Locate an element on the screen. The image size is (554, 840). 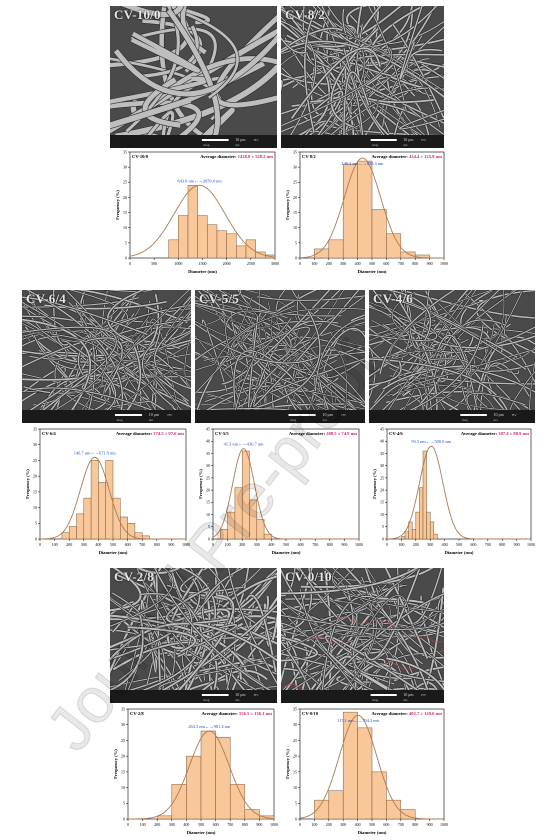
y-tick-label: 30 is located at coordinates (125, 167).